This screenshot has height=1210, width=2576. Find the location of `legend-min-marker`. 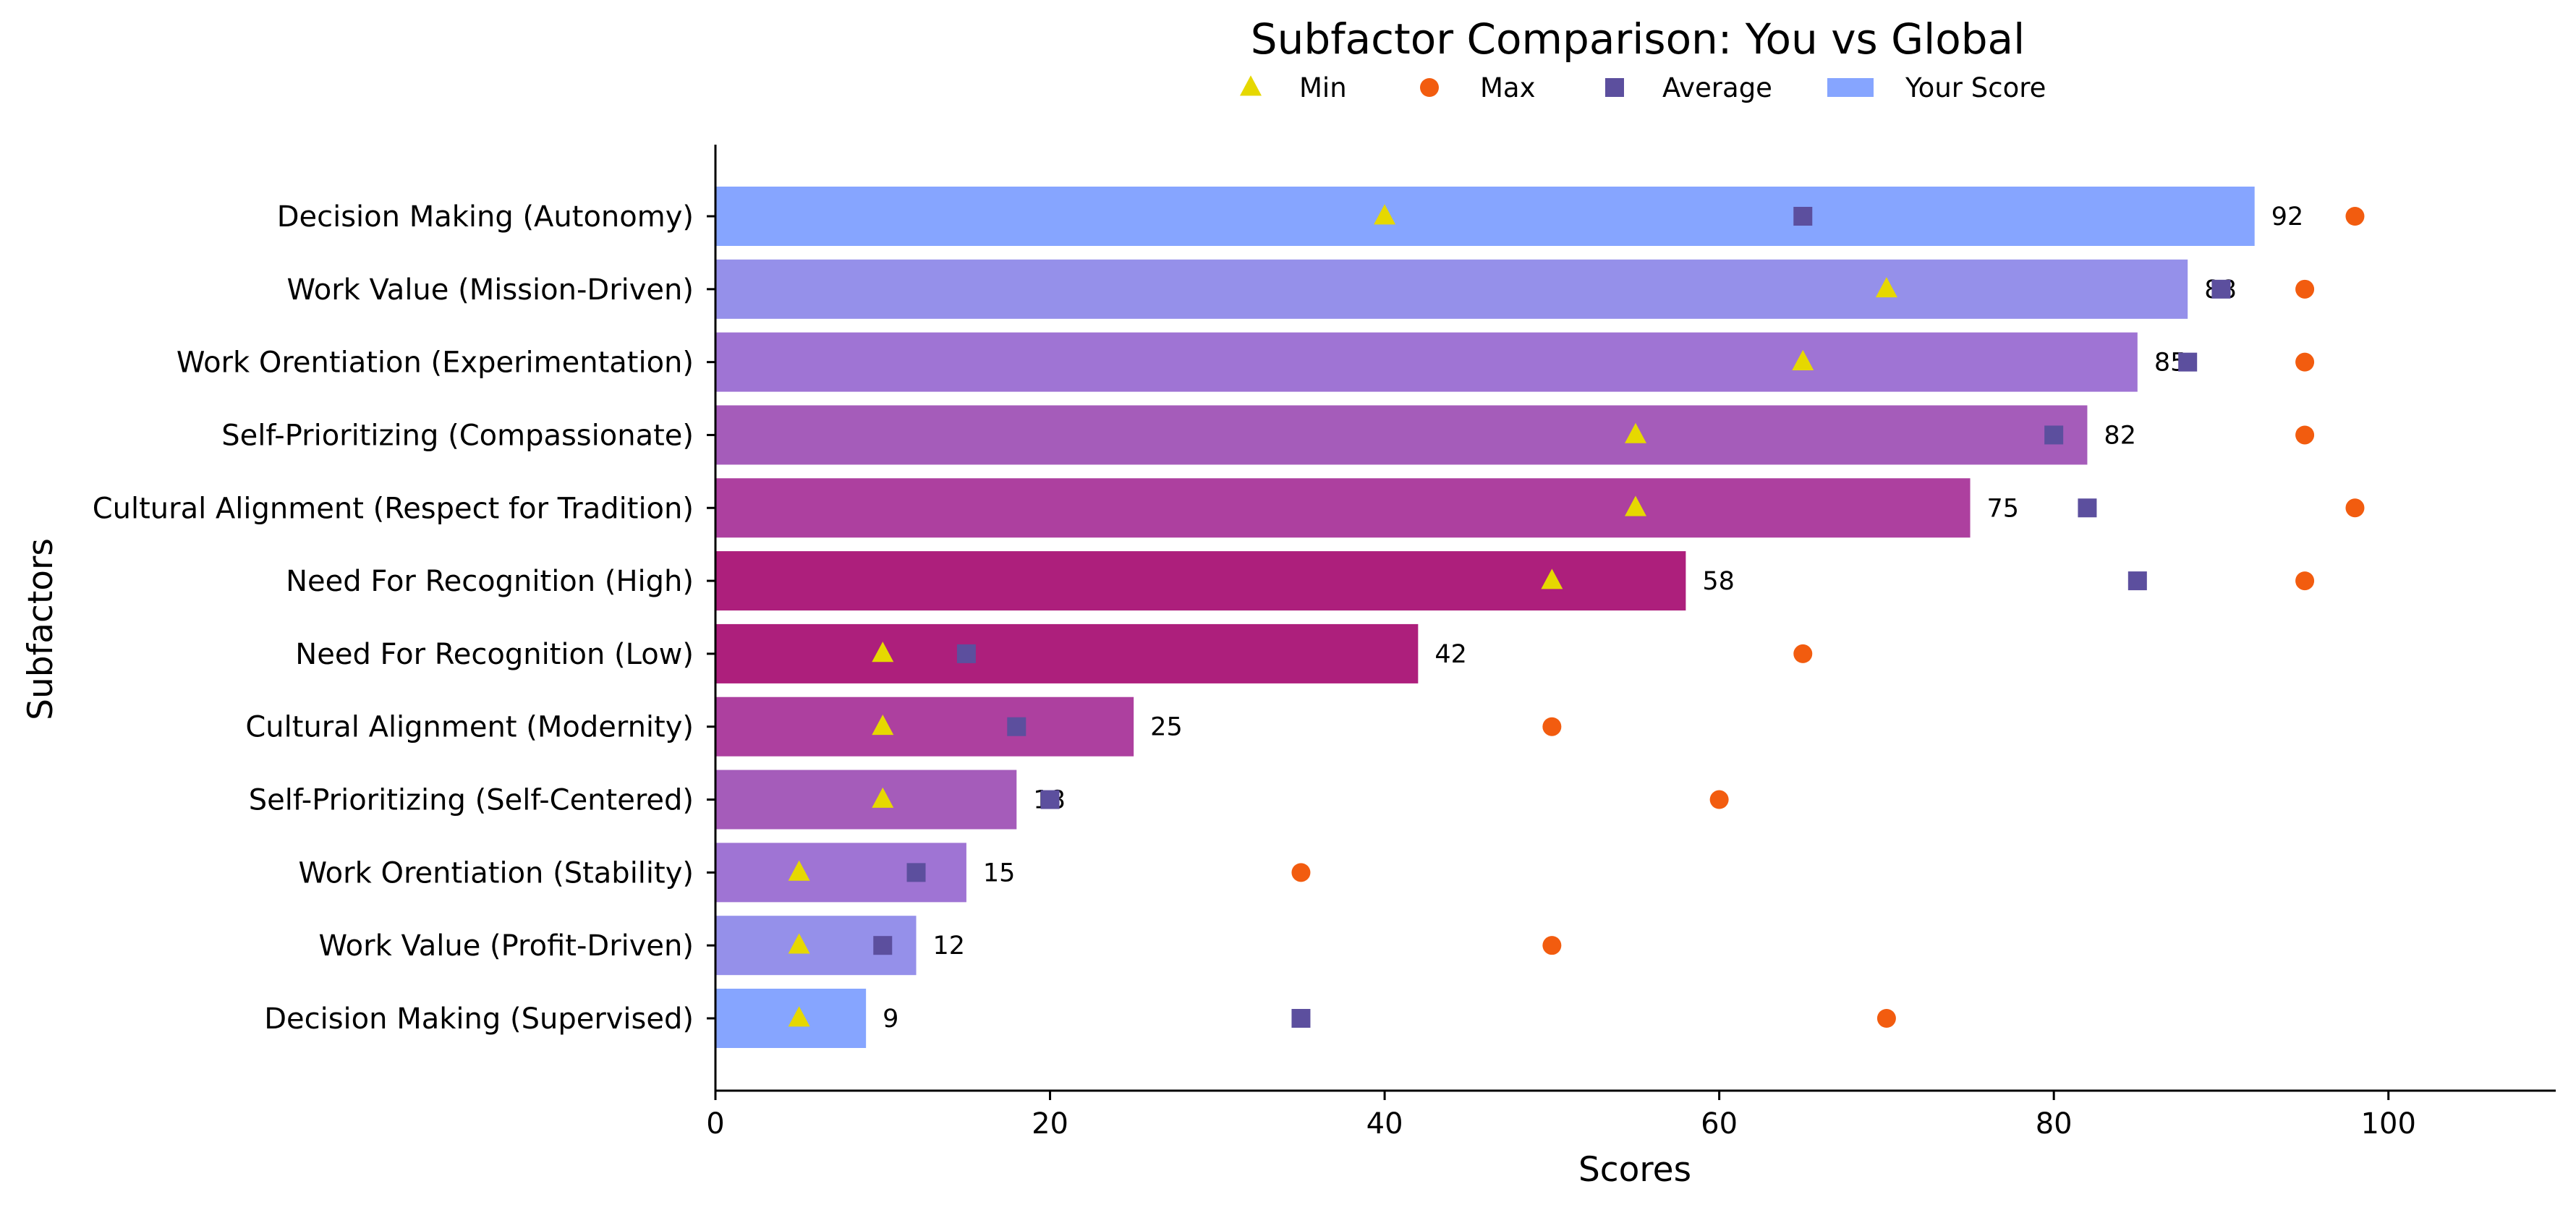

legend-min-marker is located at coordinates (1251, 86).